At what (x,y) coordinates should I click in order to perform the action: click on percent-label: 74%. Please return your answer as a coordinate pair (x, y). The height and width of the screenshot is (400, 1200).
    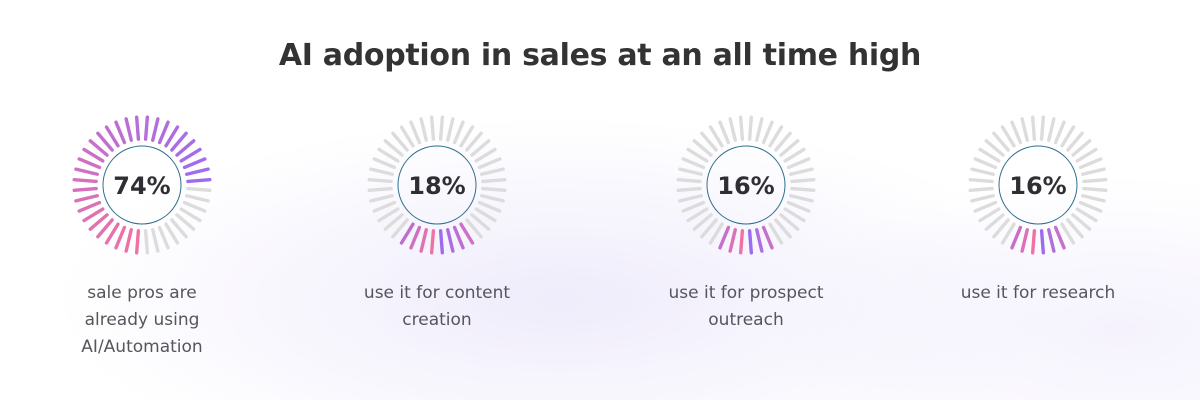
    Looking at the image, I should click on (141, 186).